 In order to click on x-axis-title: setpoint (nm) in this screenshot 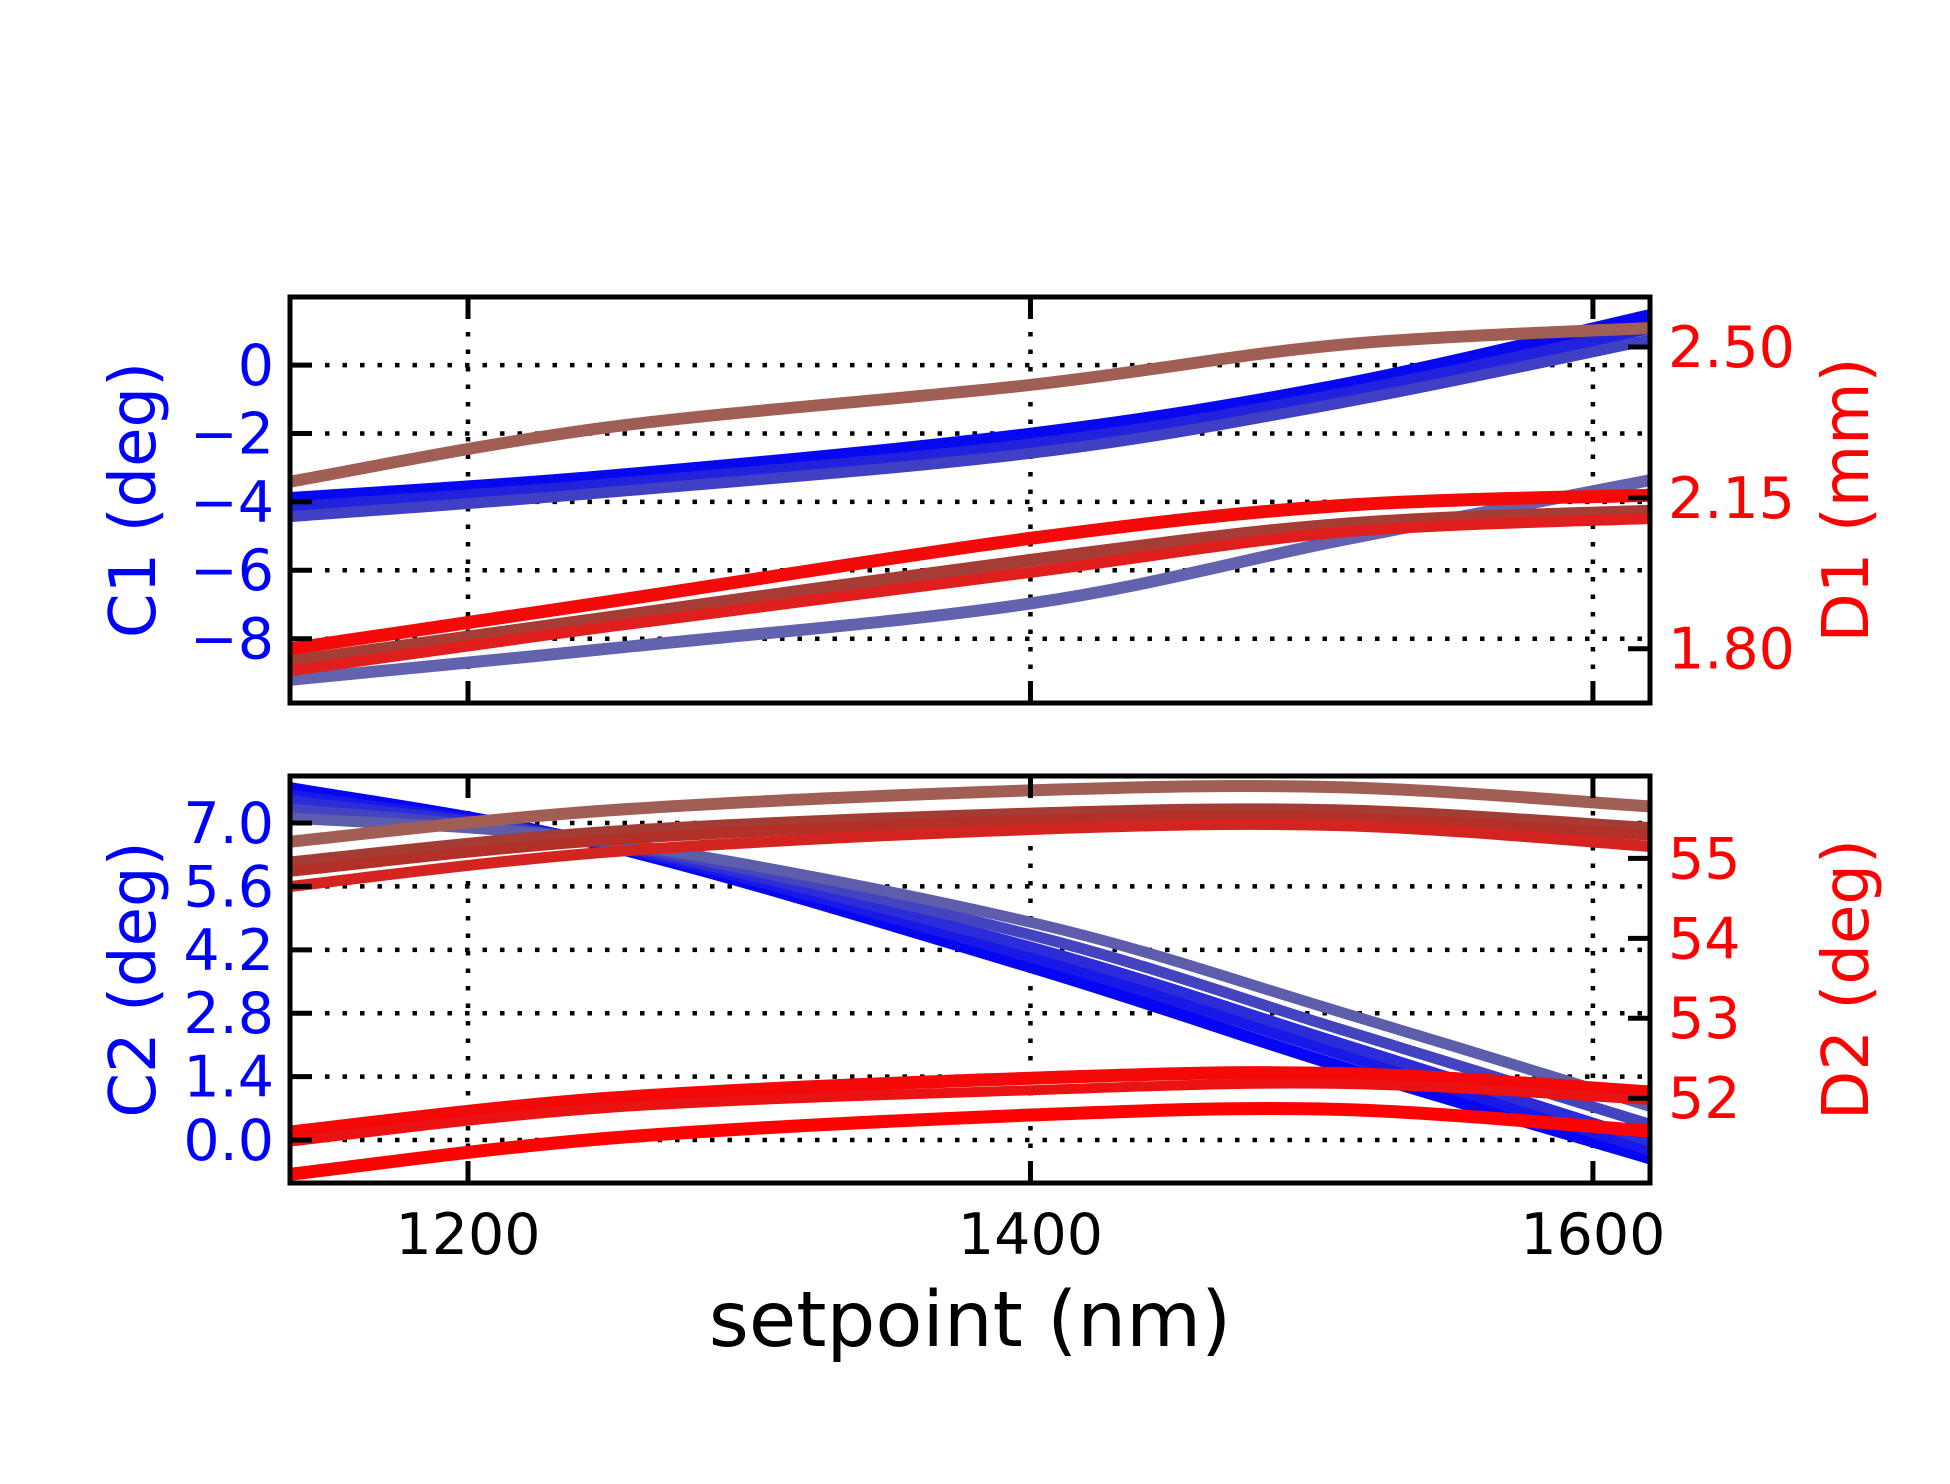, I will do `click(970, 1320)`.